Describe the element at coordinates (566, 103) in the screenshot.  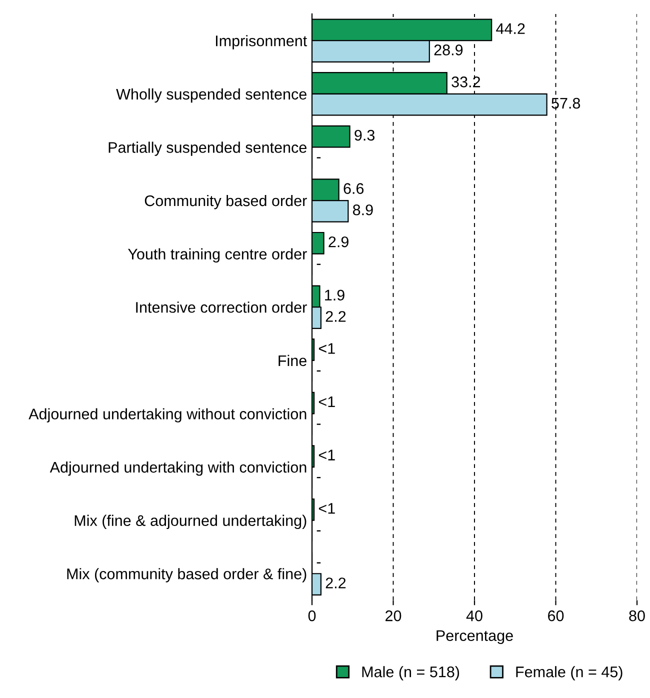
I see `data-label: 57.8` at that location.